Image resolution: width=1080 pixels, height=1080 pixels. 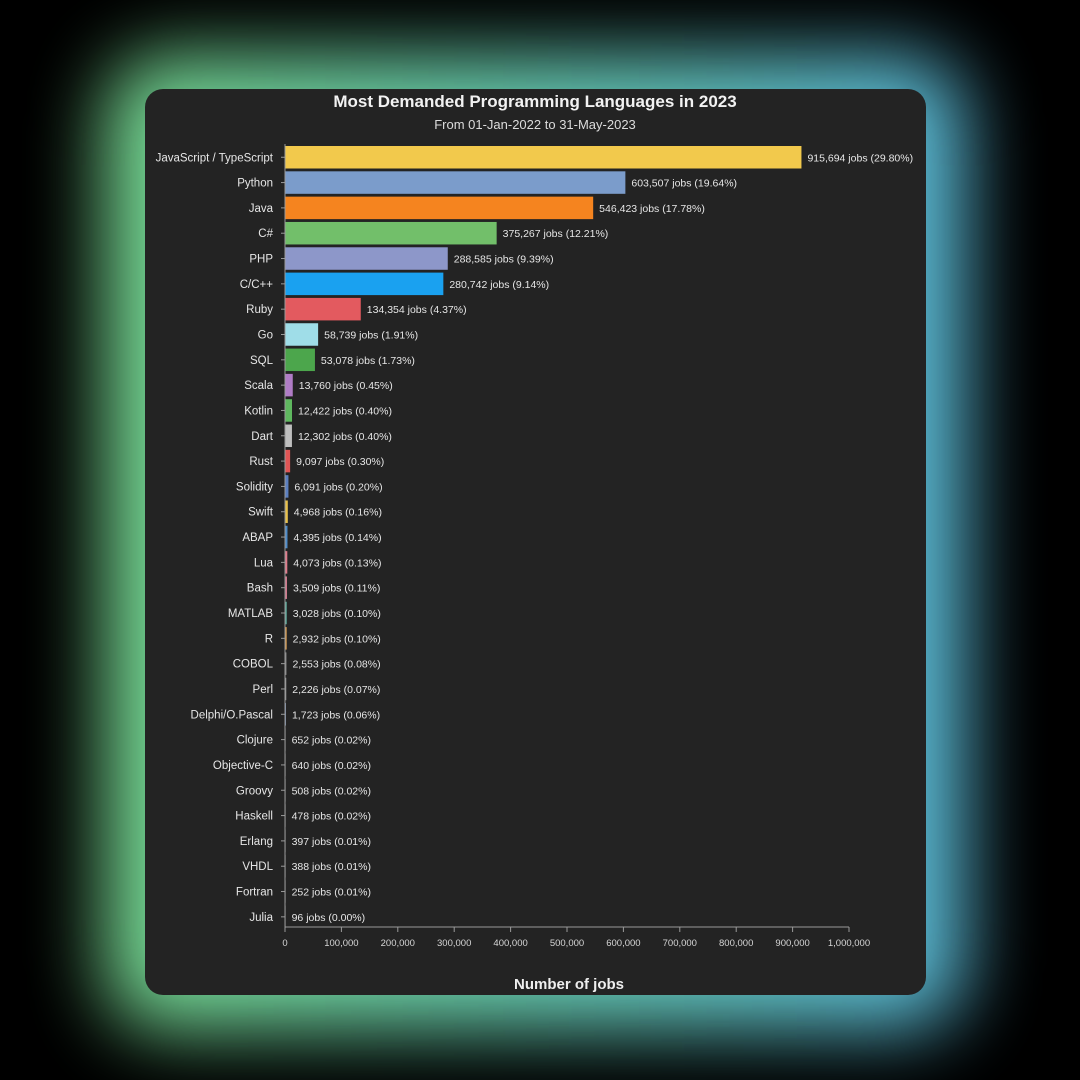 What do you see at coordinates (535, 124) in the screenshot?
I see `chart-subtitle: From 01-Jan-2022 to 31-May-2023` at bounding box center [535, 124].